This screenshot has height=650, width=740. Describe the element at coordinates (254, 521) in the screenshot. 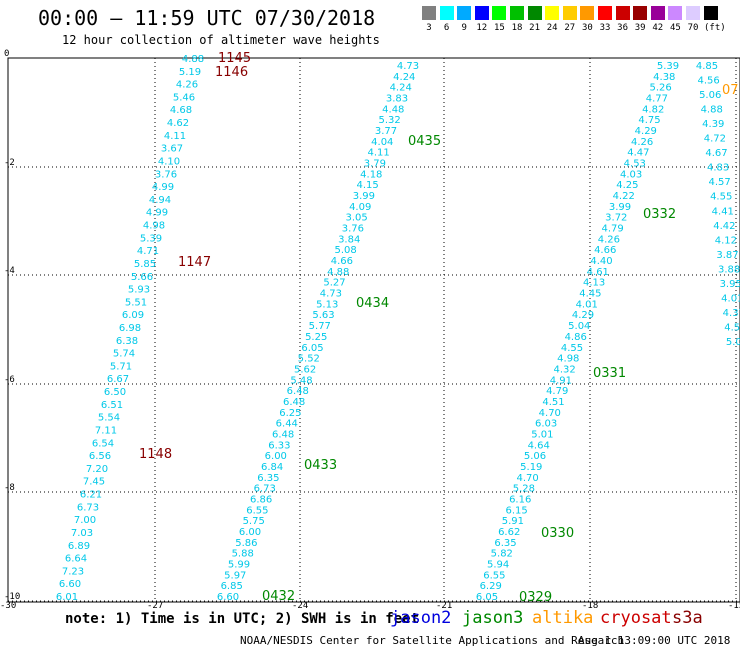

I see `wave-height-value: 5.75` at that location.